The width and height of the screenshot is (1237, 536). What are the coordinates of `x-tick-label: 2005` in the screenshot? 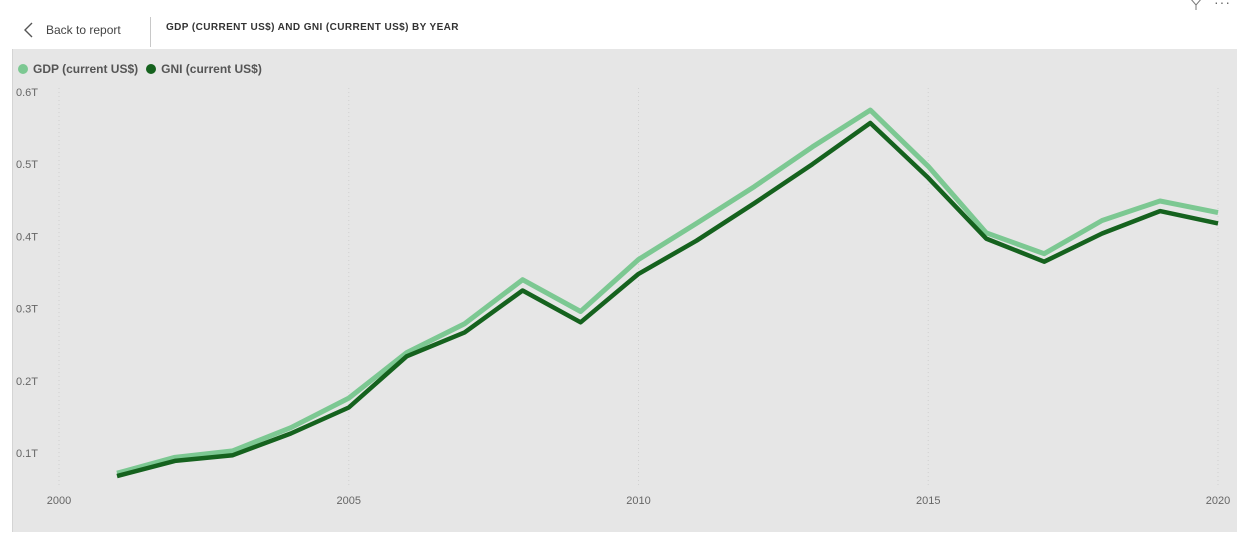 It's located at (349, 501).